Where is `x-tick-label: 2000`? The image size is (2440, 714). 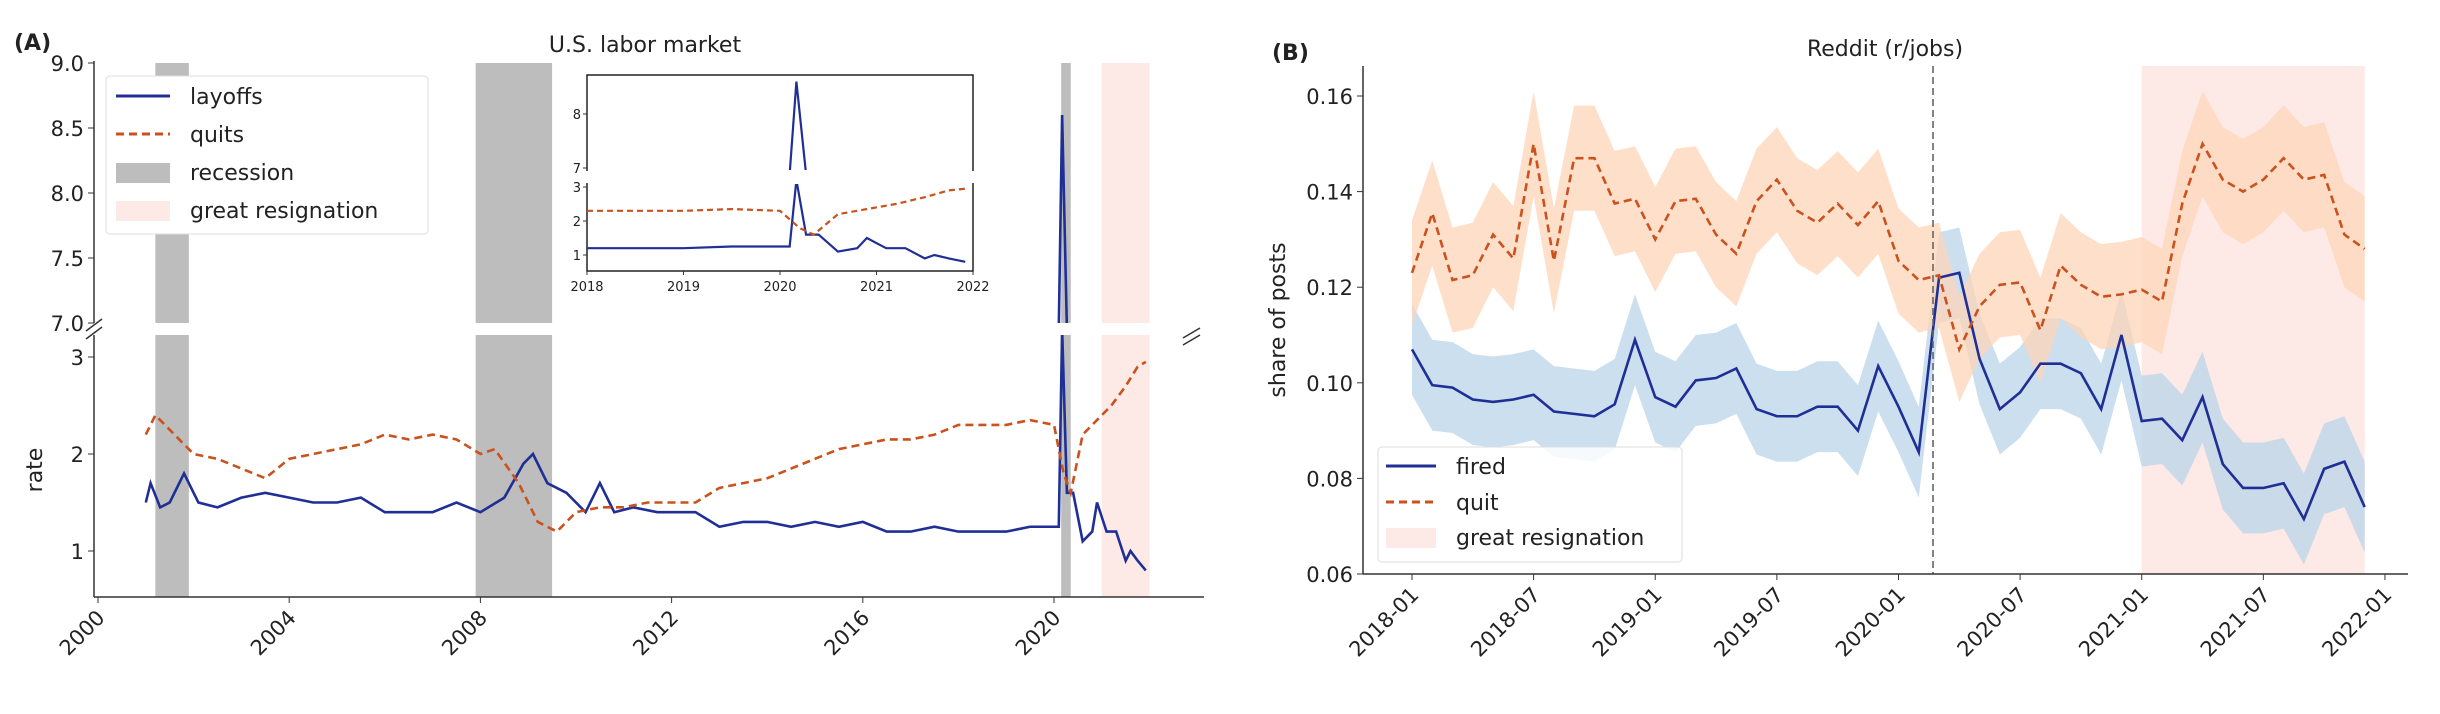
x-tick-label: 2000 is located at coordinates (82, 633).